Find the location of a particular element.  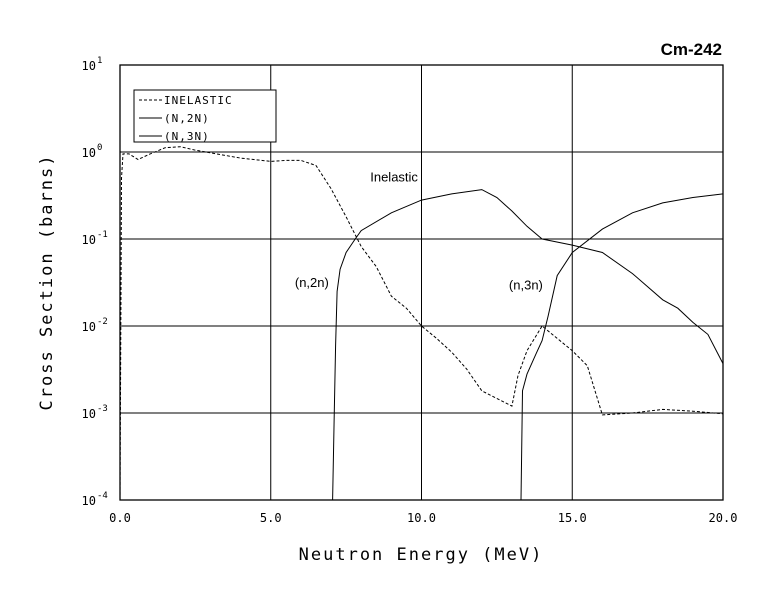

y-tick-exponent: -2 is located at coordinates (102, 322).